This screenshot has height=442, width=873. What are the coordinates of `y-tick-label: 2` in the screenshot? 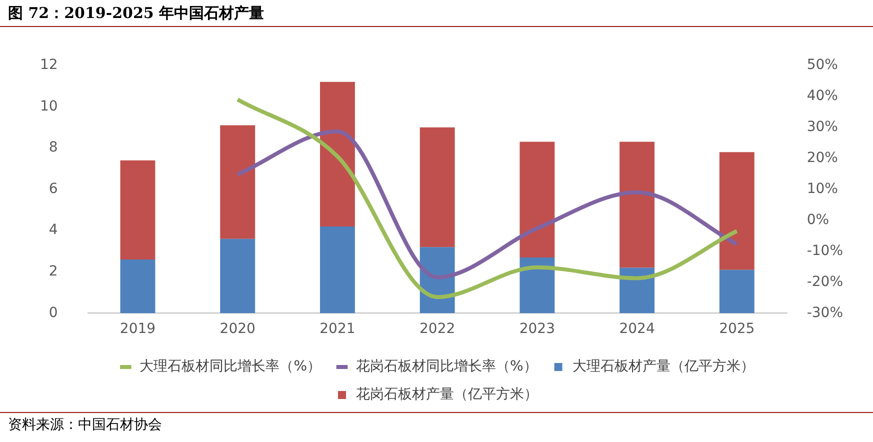 It's located at (53, 272).